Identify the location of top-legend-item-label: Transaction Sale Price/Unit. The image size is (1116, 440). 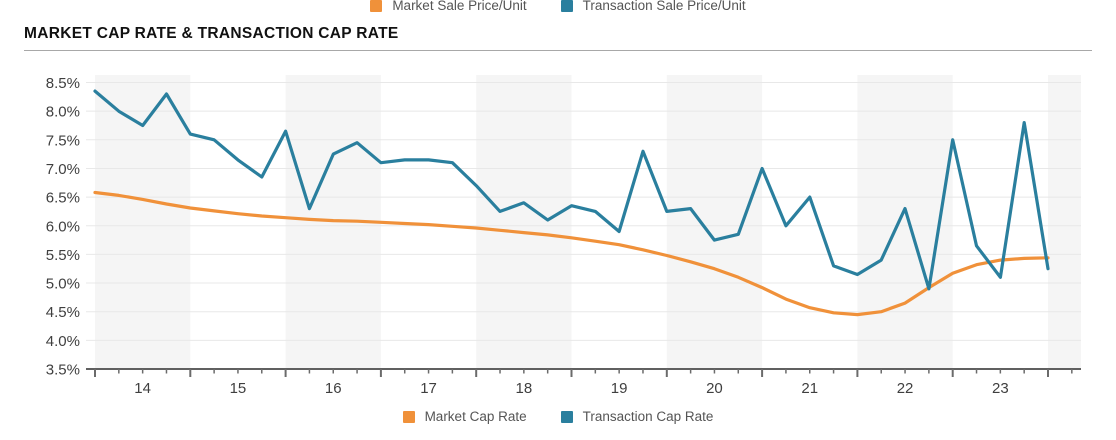
(664, 6).